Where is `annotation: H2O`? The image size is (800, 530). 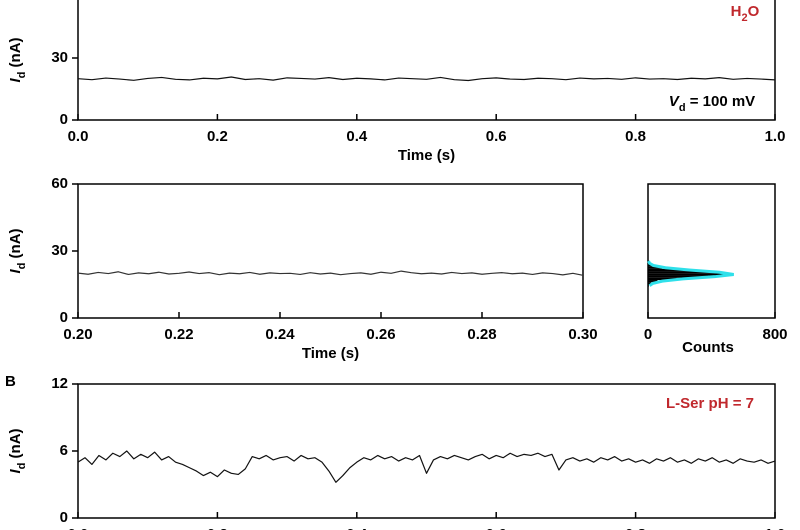
annotation: H2O is located at coordinates (745, 13).